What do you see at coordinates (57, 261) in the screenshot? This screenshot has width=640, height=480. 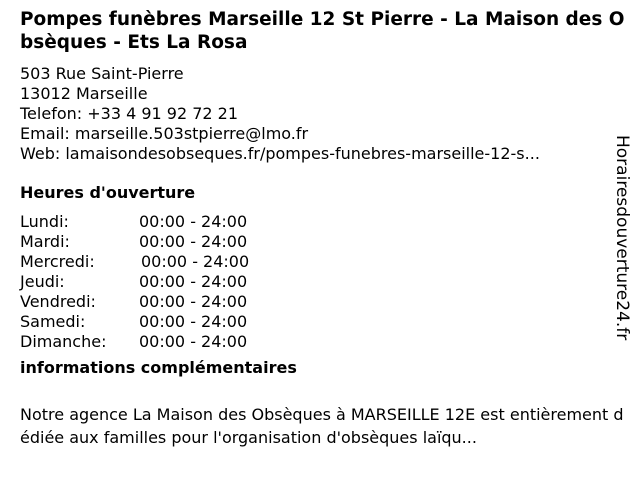 I see `day-label: Mercredi:` at bounding box center [57, 261].